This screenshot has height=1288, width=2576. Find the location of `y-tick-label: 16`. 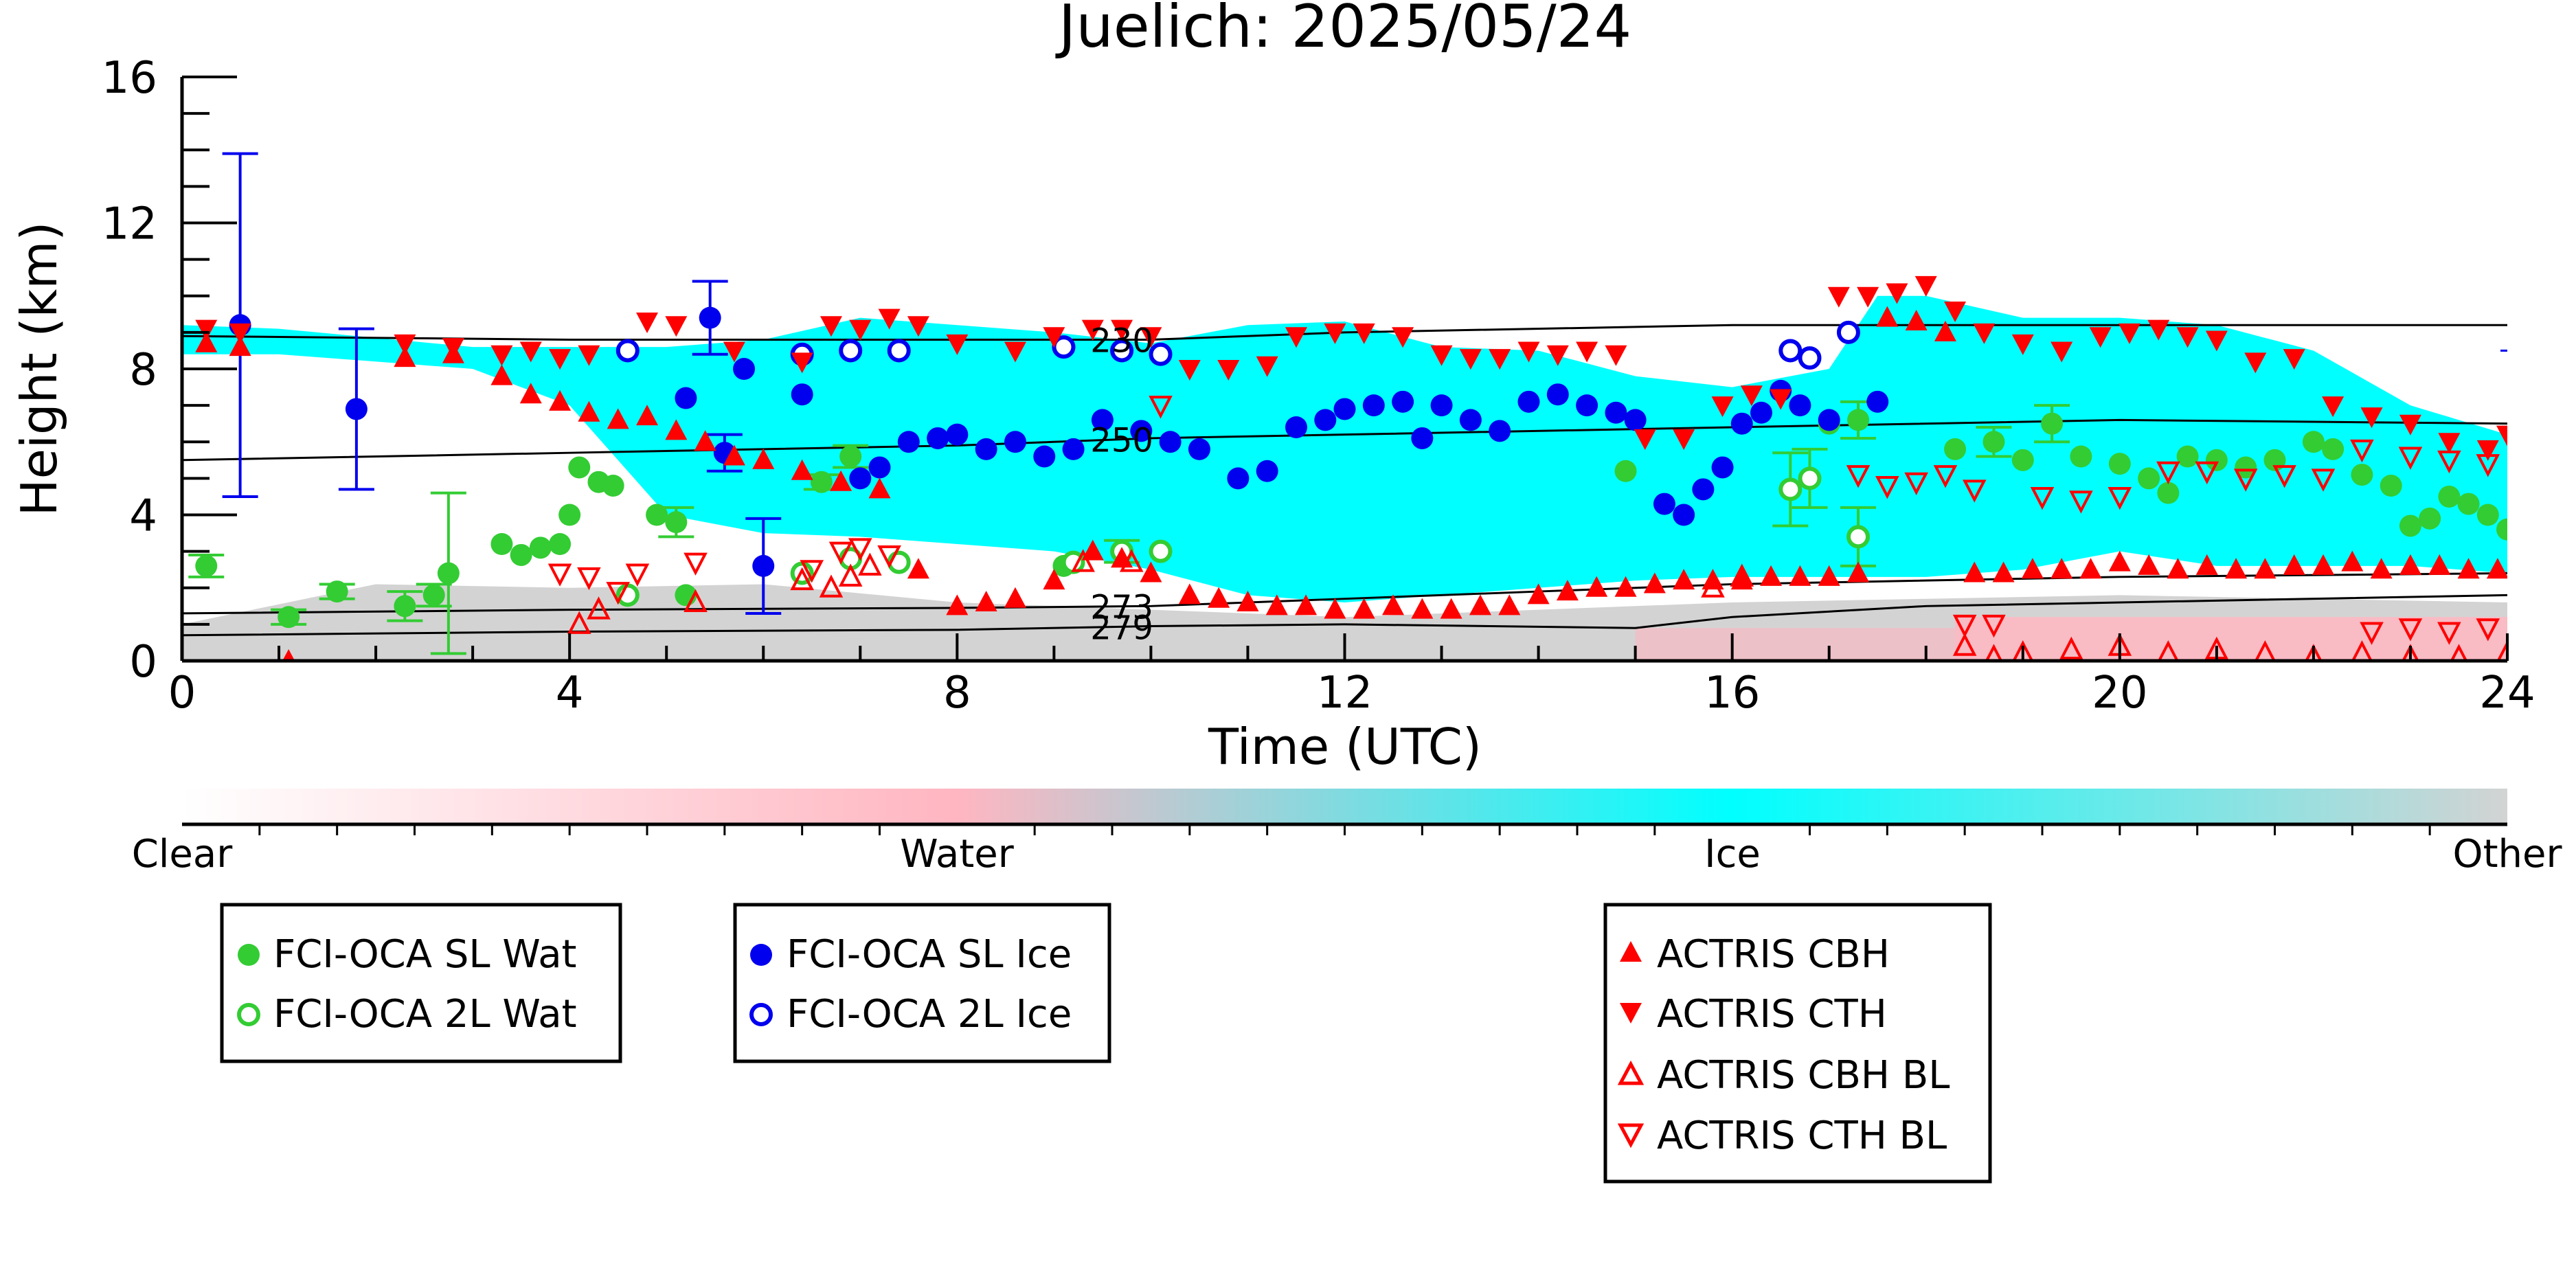

y-tick-label: 16 is located at coordinates (129, 78).